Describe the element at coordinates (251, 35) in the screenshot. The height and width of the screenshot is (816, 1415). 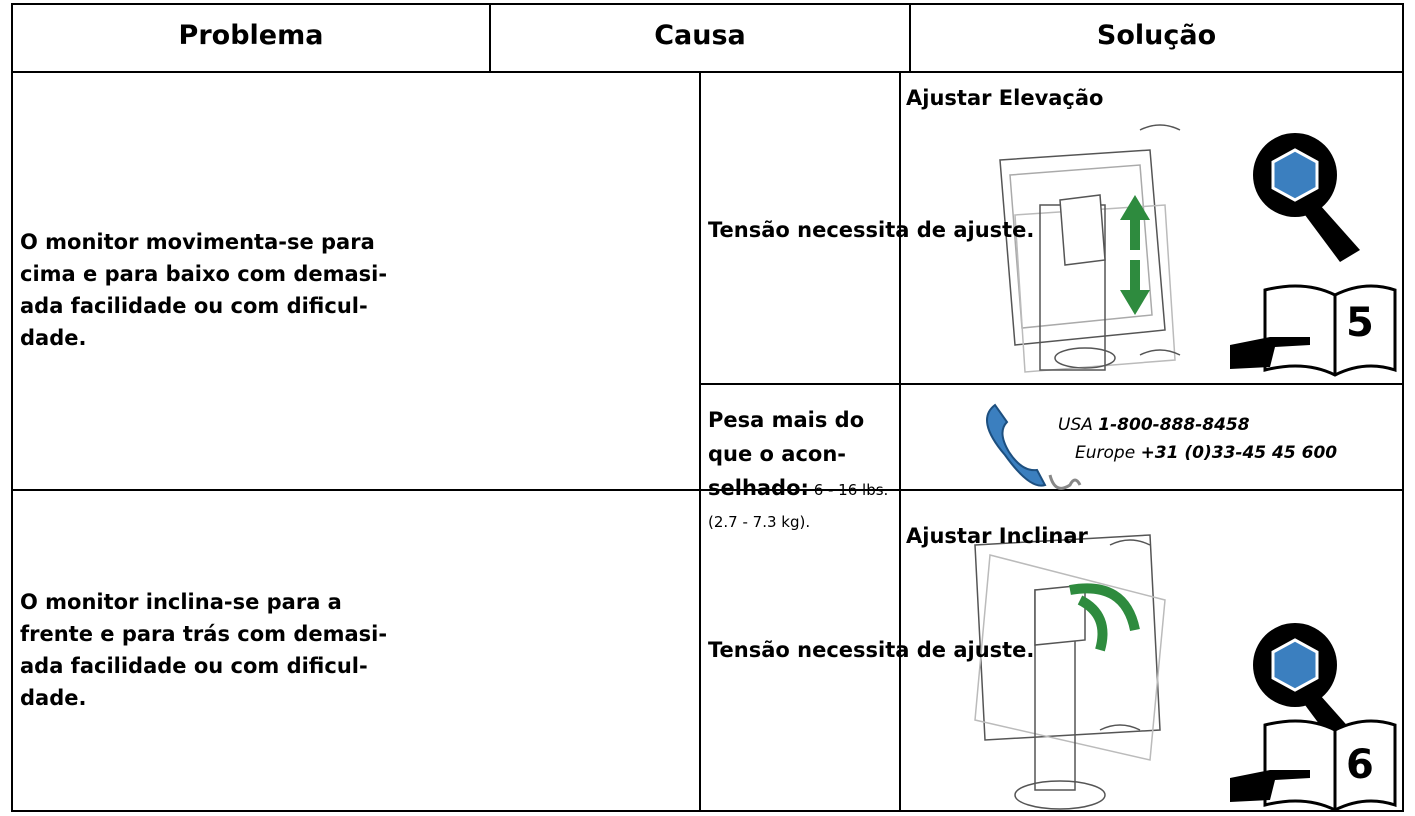
I see `header-cell: Problema` at that location.